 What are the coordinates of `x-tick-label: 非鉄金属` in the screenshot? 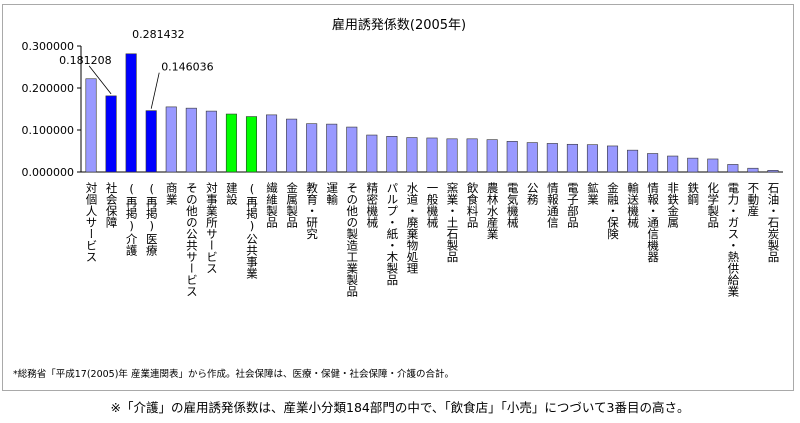 It's located at (673, 205).